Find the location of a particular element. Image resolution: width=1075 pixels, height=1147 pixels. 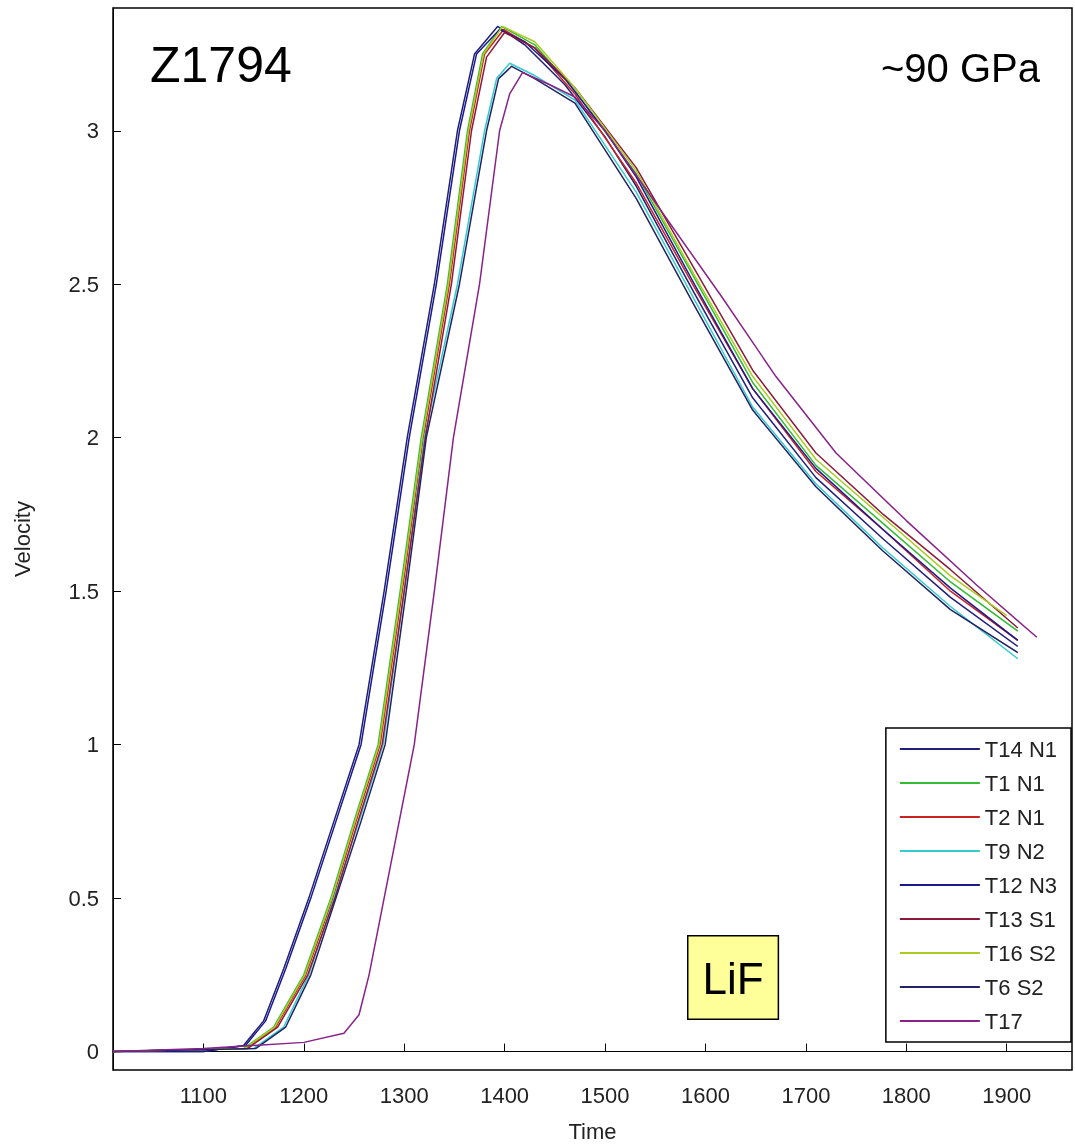

y-axis-title: Velocity is located at coordinates (22, 539).